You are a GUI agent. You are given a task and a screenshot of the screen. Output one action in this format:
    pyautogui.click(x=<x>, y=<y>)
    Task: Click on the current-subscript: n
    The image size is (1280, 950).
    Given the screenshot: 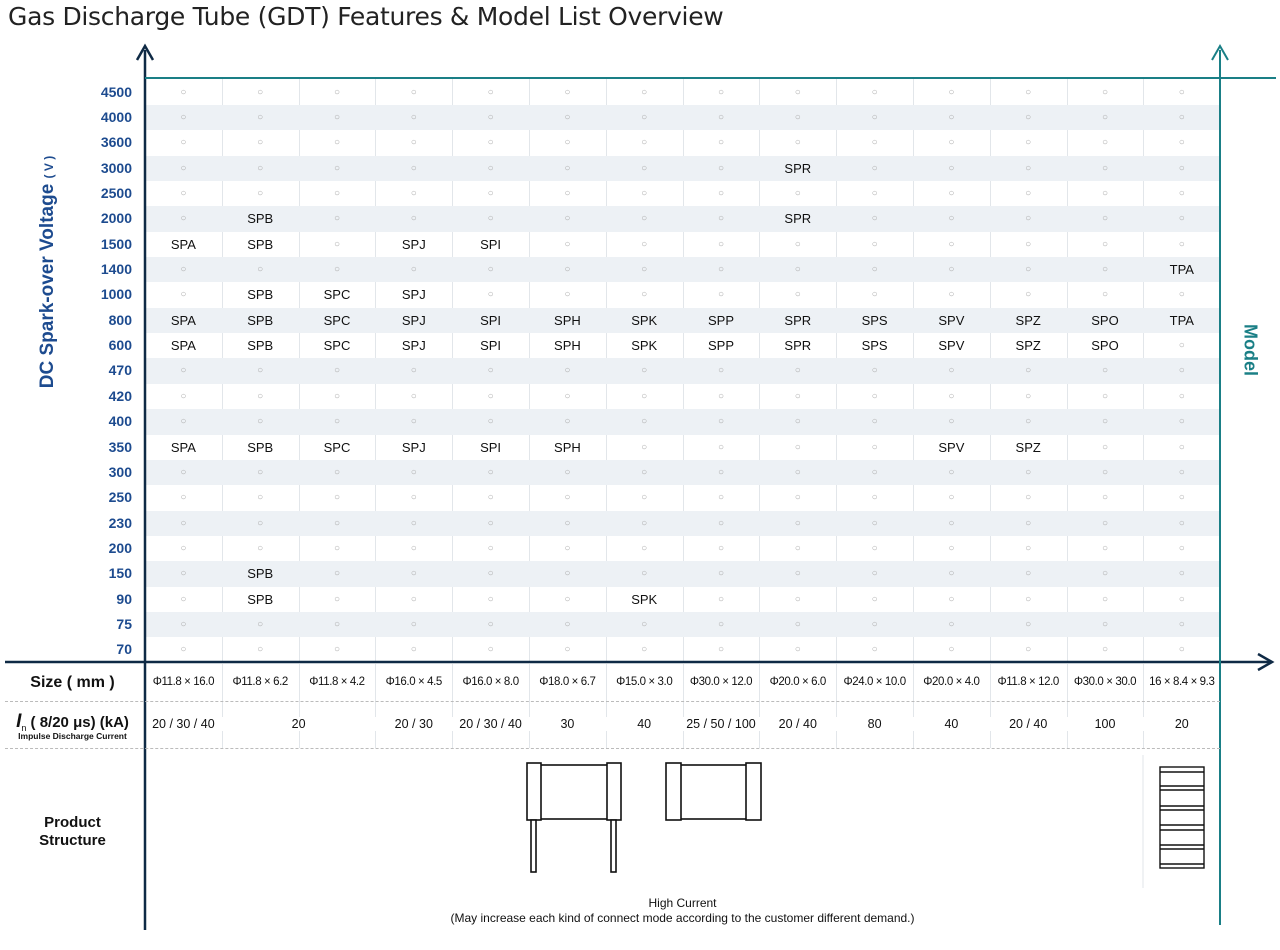 What is the action you would take?
    pyautogui.click(x=24, y=728)
    